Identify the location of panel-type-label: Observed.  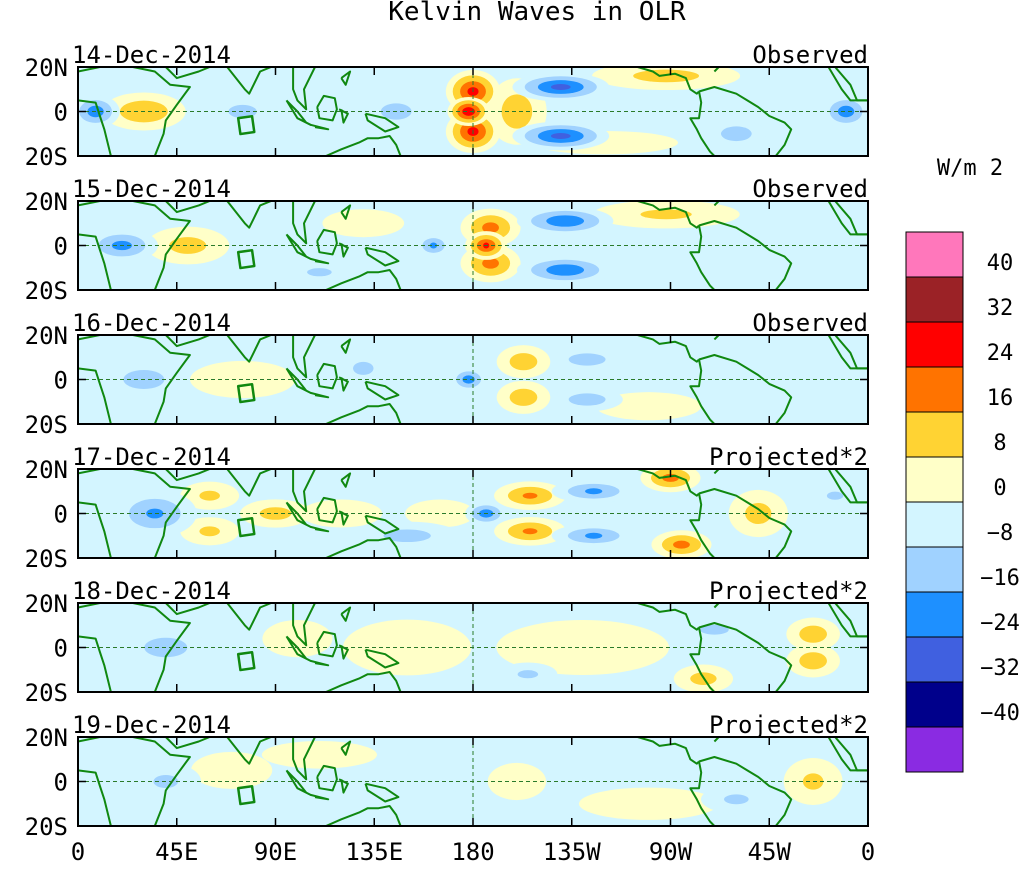
(810, 55).